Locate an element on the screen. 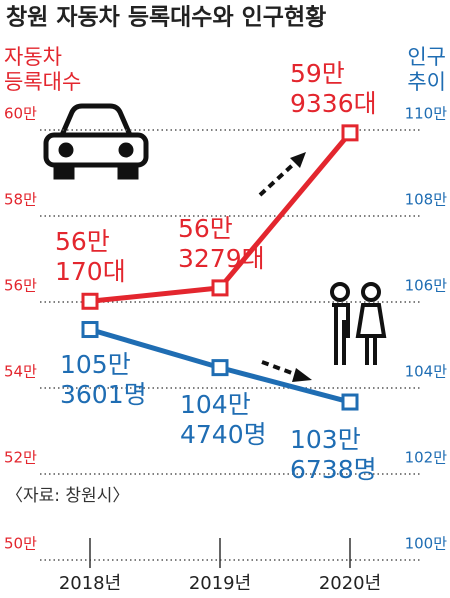 The width and height of the screenshot is (450, 598). trend-arrow is located at coordinates (285, 267).